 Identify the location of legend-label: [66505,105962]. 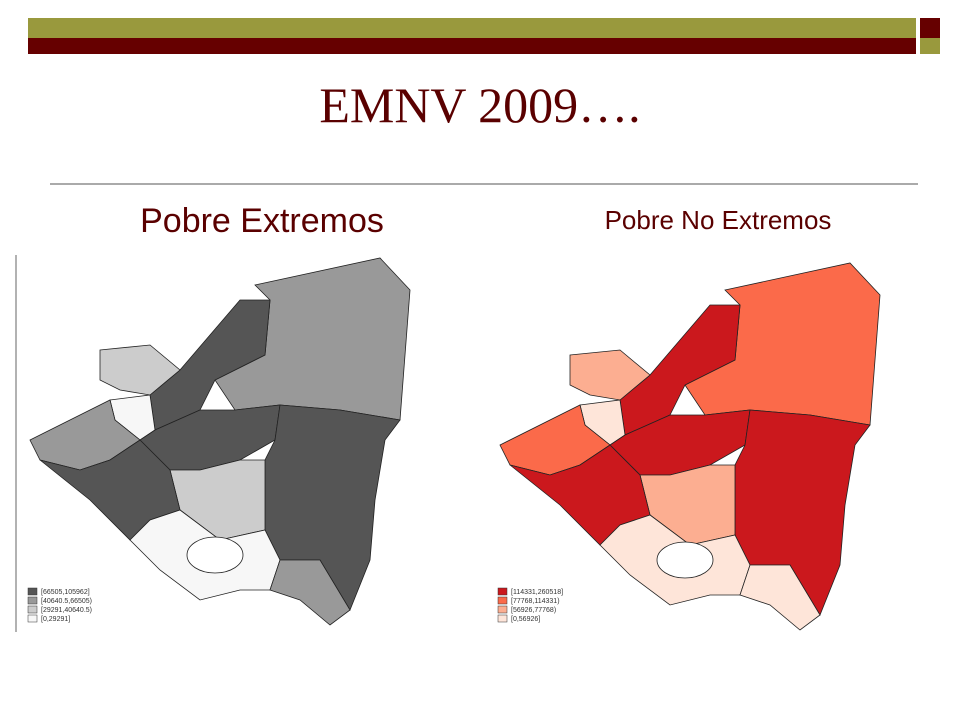
(65, 592).